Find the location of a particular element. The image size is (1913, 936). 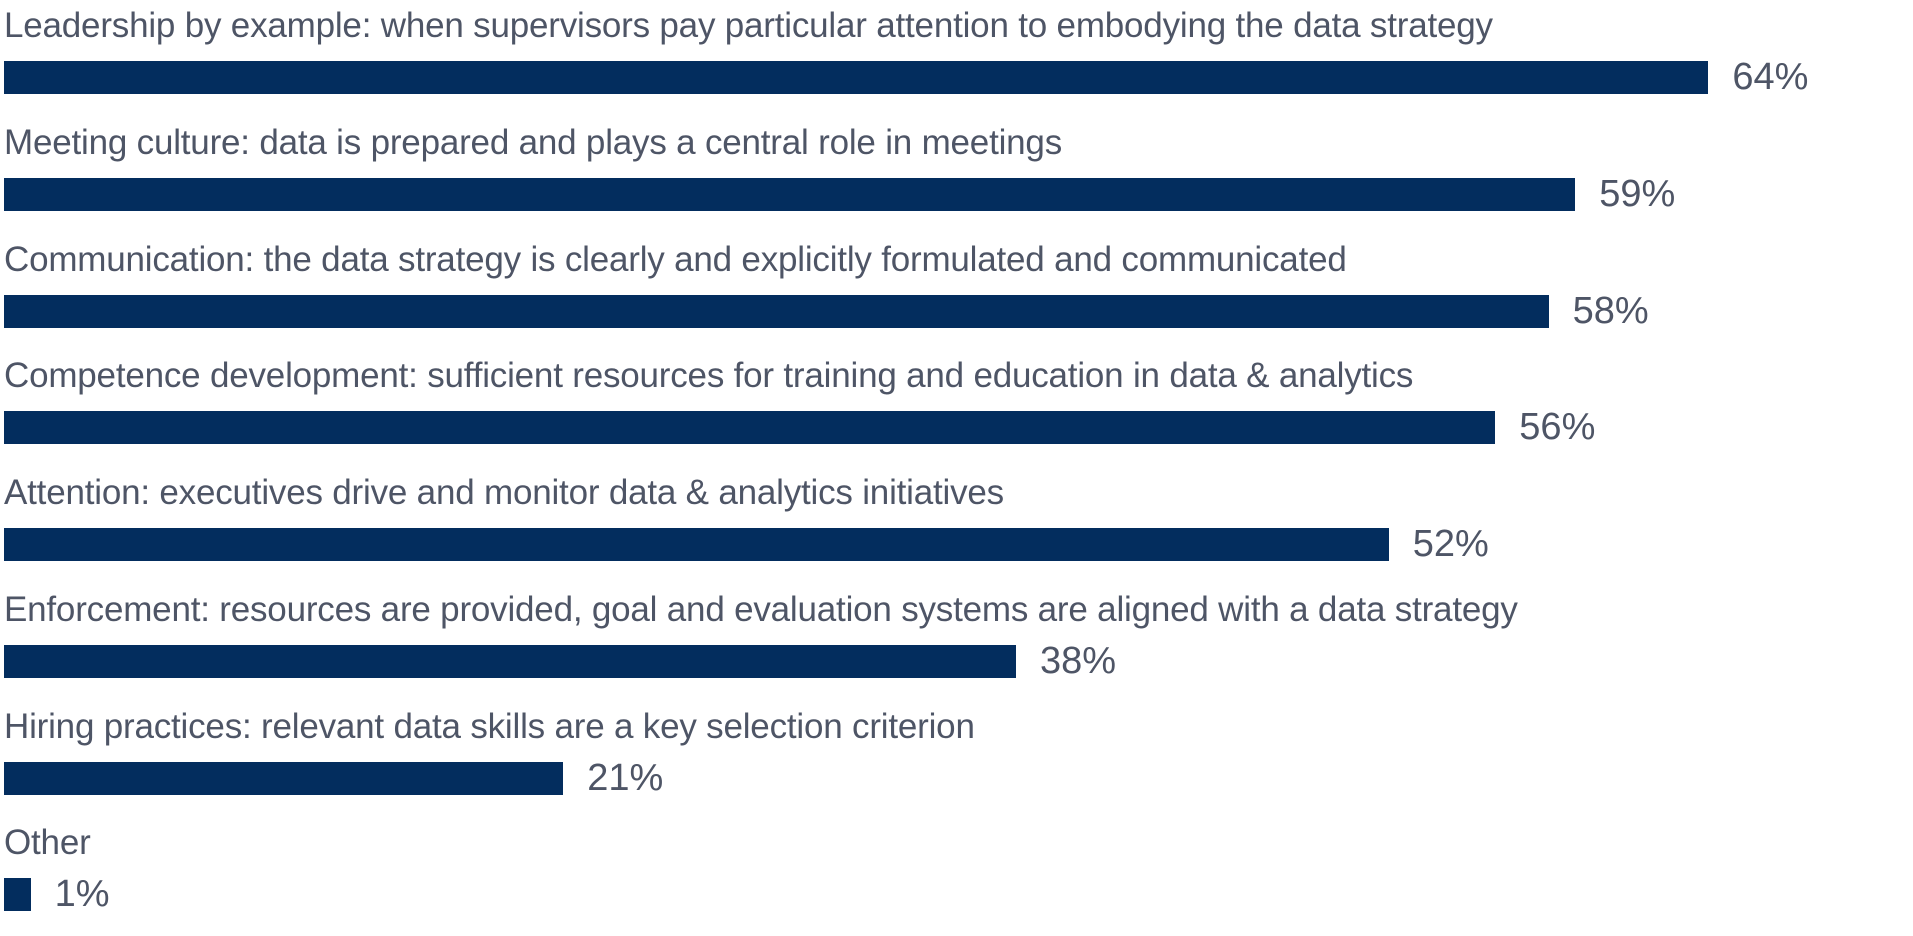

bar-line: 56% is located at coordinates (958, 427).